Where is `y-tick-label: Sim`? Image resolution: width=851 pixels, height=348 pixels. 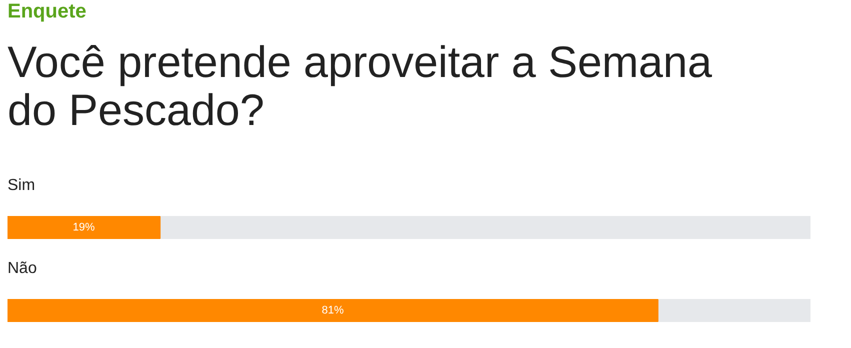 y-tick-label: Sim is located at coordinates (22, 185).